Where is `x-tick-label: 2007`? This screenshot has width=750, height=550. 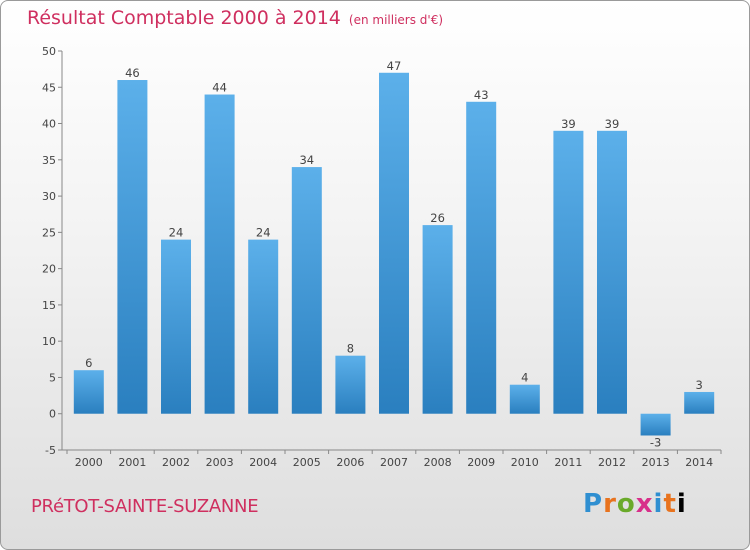
x-tick-label: 2007 is located at coordinates (394, 462).